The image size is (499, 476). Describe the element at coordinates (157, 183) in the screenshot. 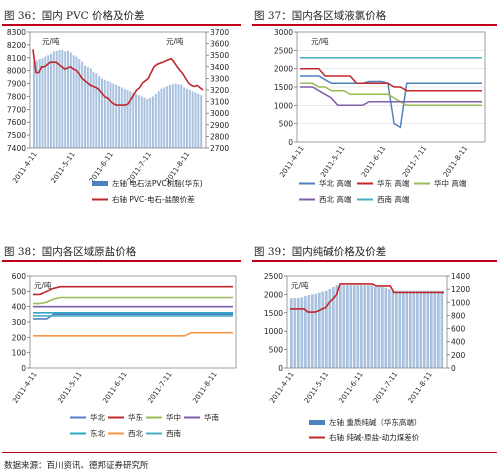

I see `legend-label: 左轴 电石法PVC树脂(华东)` at that location.